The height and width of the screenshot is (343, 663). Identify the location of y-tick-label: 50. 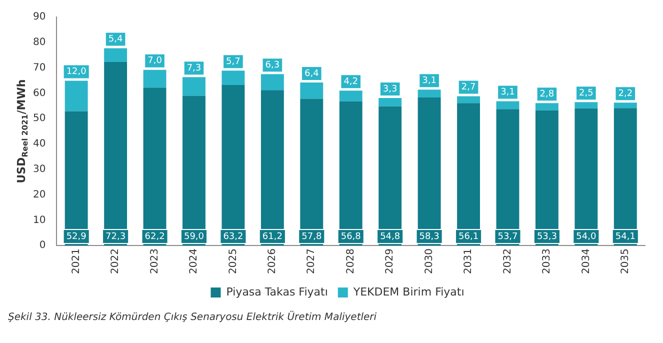
(39, 118).